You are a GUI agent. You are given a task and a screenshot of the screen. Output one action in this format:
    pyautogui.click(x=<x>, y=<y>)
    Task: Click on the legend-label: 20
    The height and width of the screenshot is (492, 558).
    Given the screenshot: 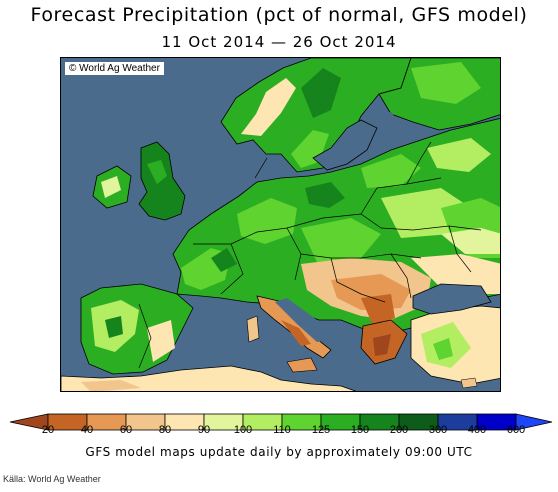 What is the action you would take?
    pyautogui.click(x=48, y=430)
    